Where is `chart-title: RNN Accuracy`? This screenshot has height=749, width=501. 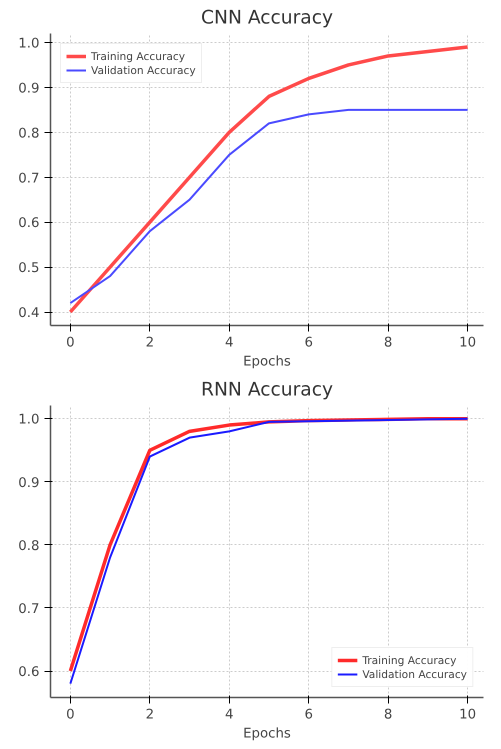 chart-title: RNN Accuracy is located at coordinates (267, 390).